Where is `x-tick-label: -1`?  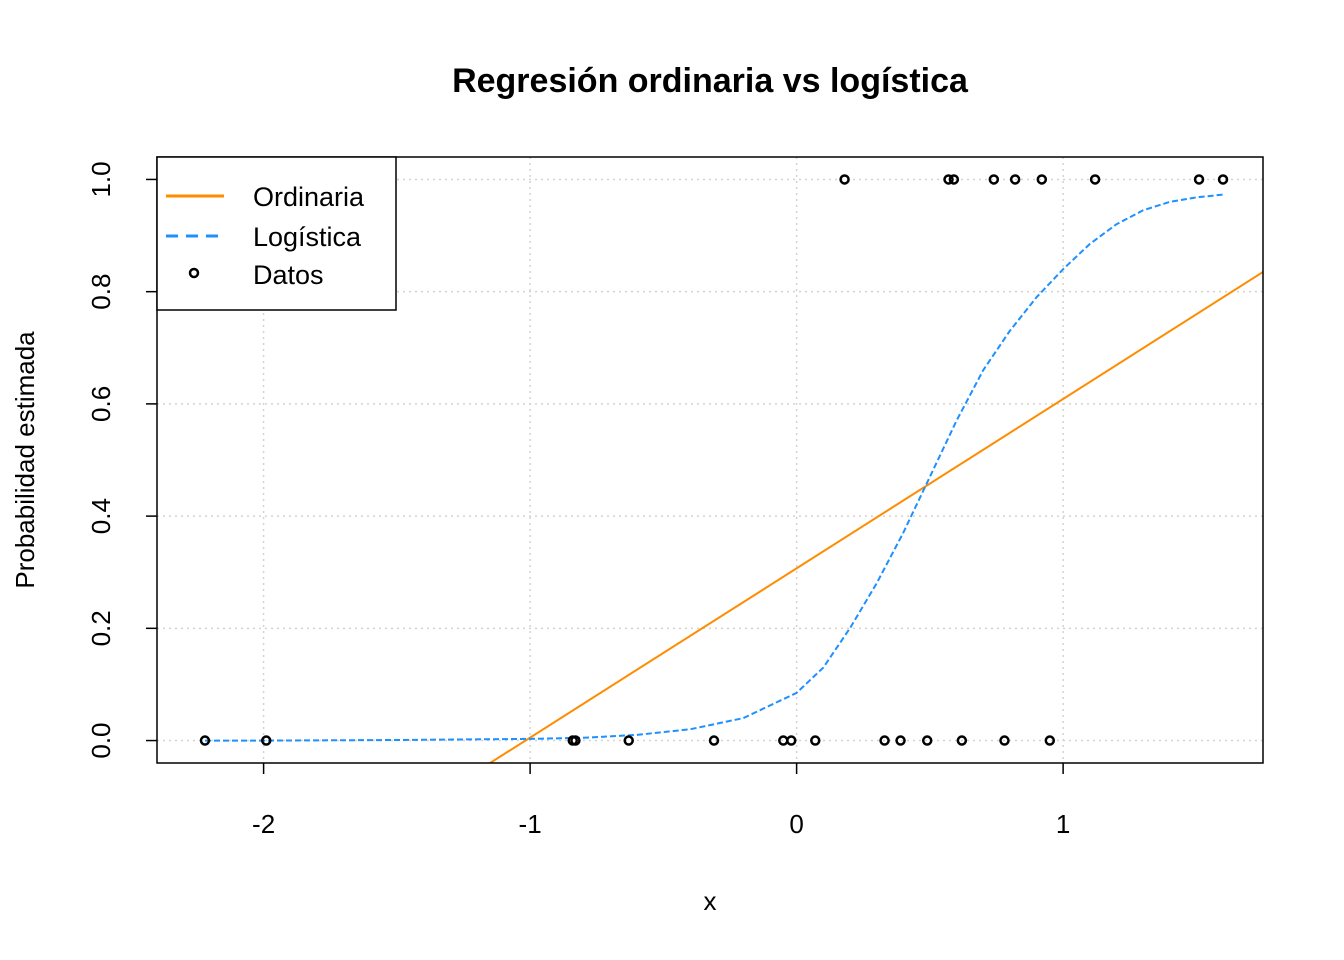
x-tick-label: -1 is located at coordinates (530, 824).